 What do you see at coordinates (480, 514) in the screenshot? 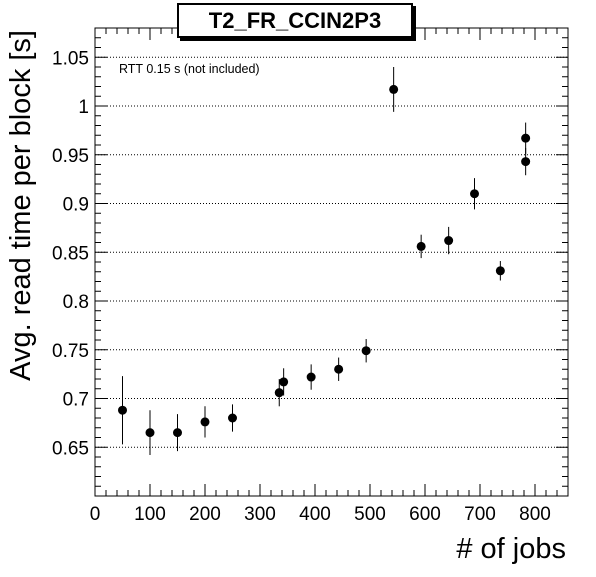
I see `x-tick-label: 700` at bounding box center [480, 514].